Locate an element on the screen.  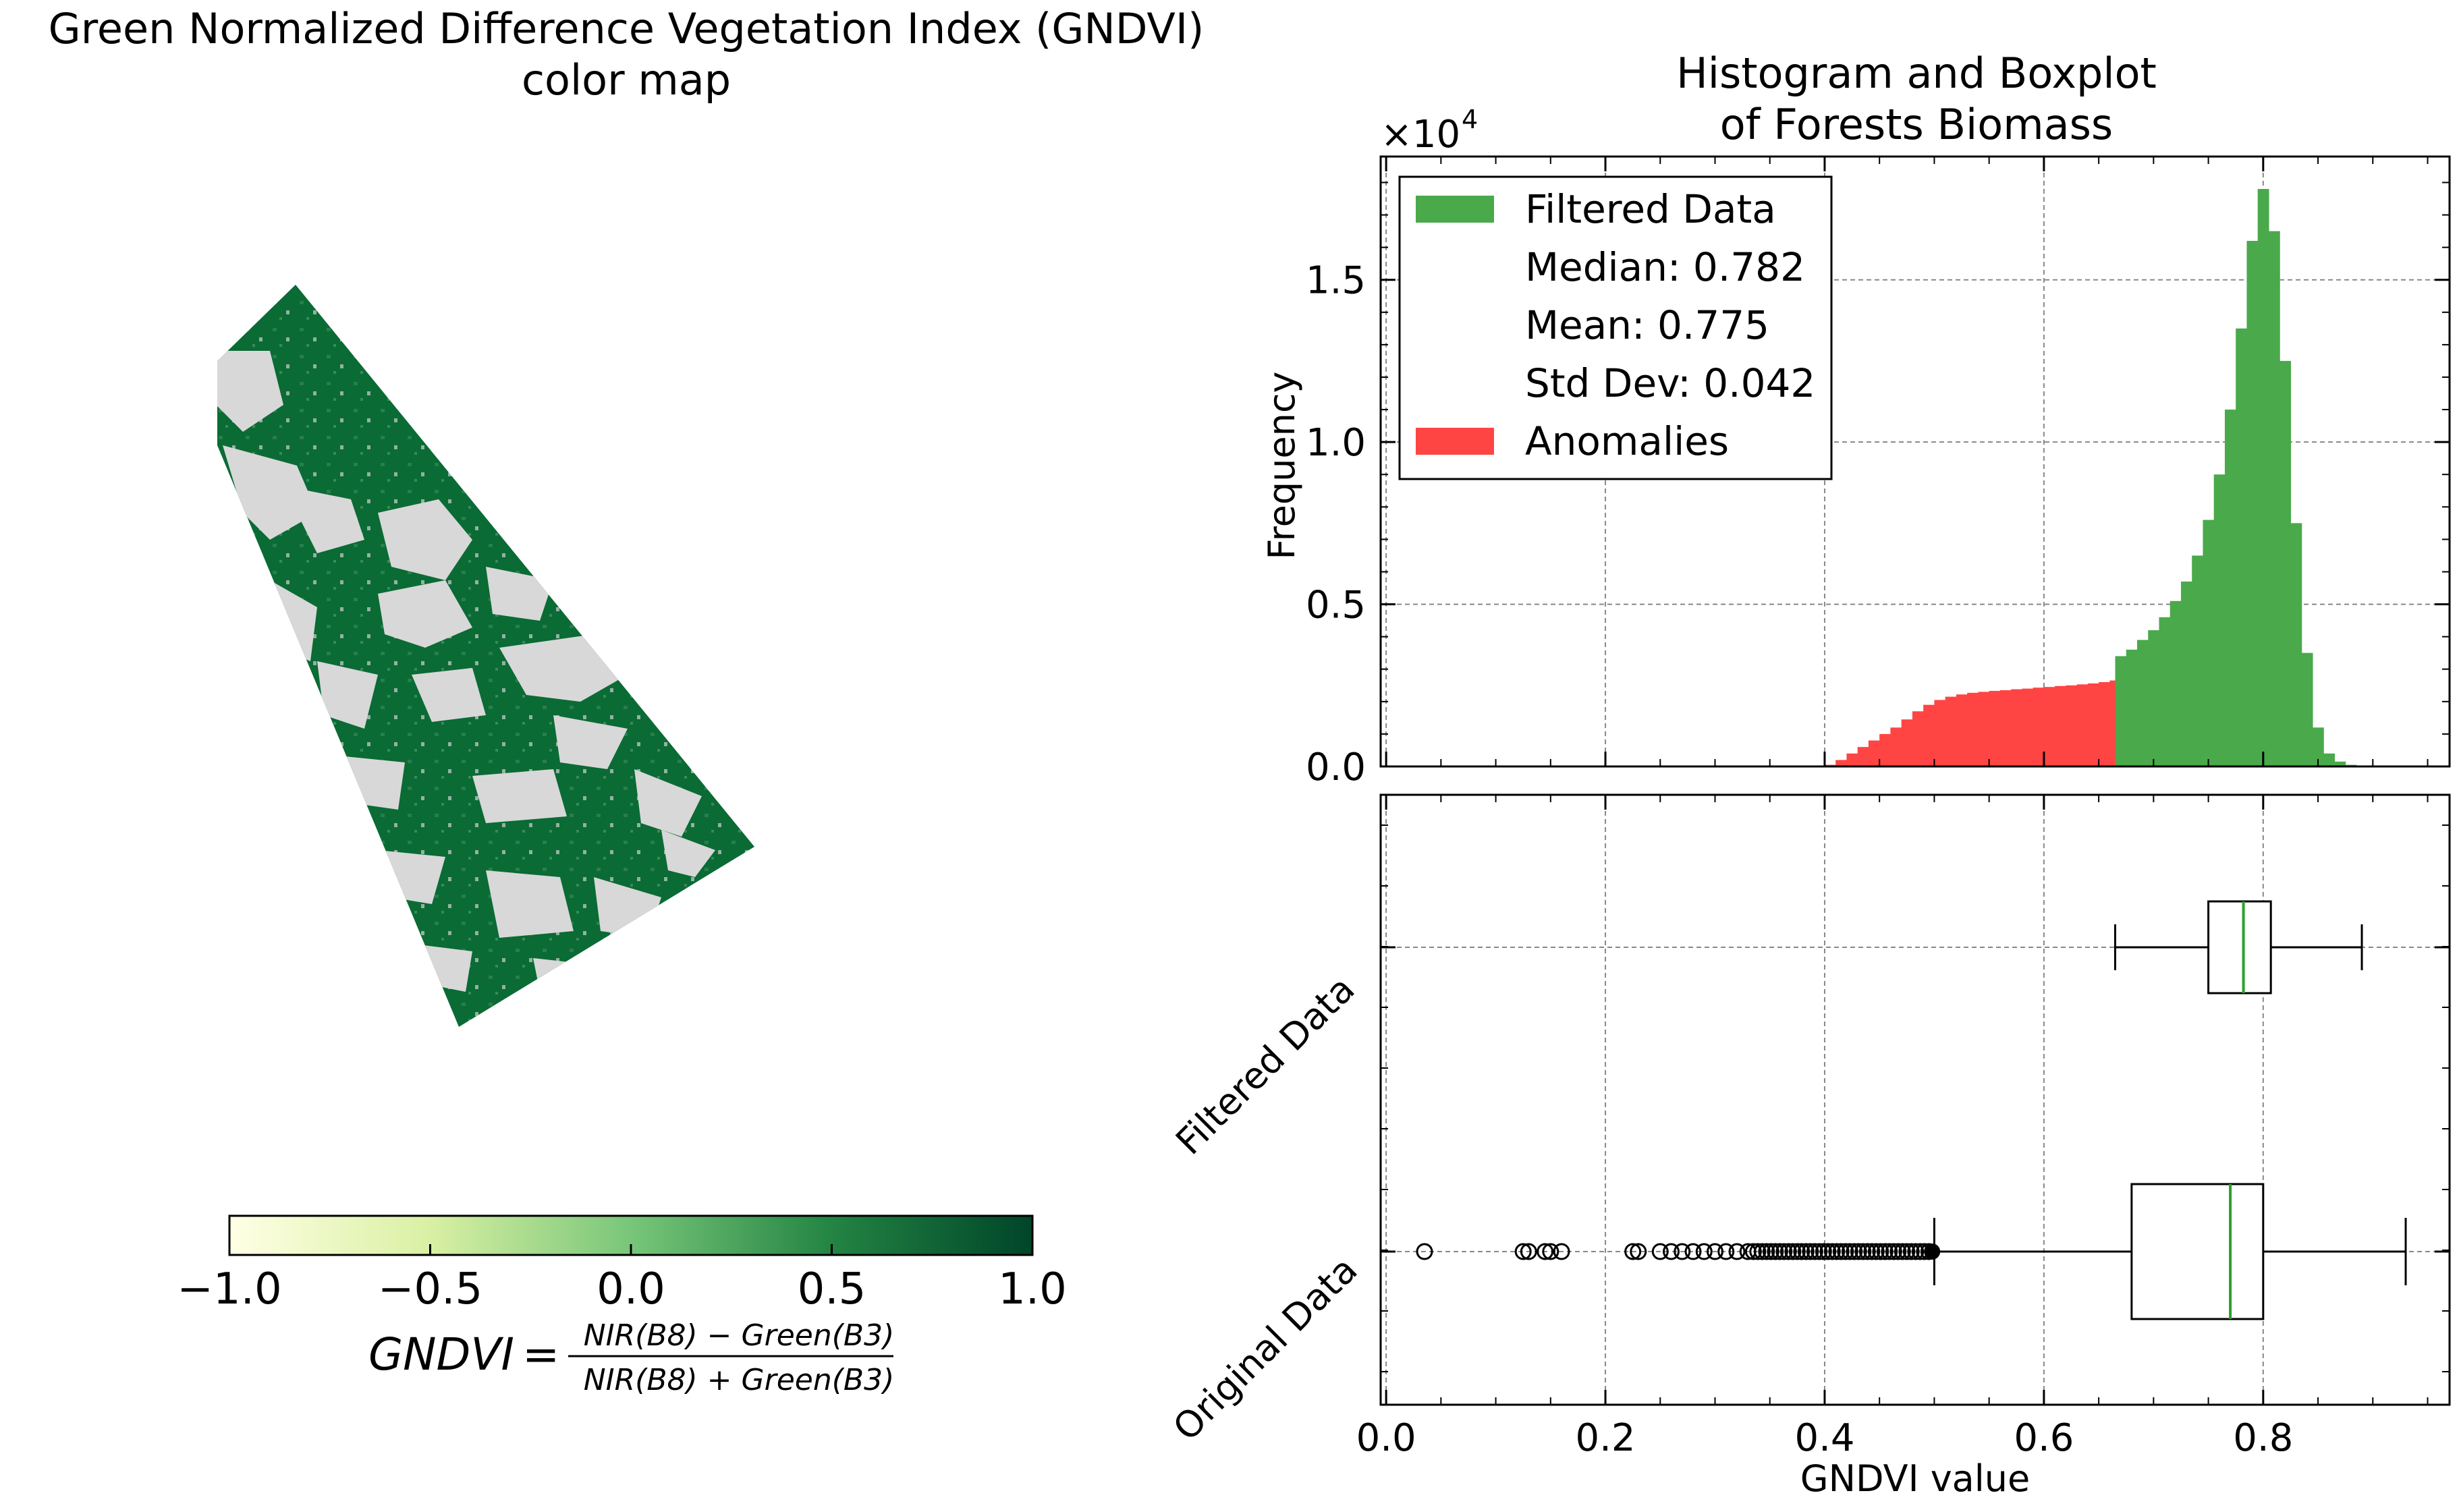
boxplot-filtered is located at coordinates (2238, 947).